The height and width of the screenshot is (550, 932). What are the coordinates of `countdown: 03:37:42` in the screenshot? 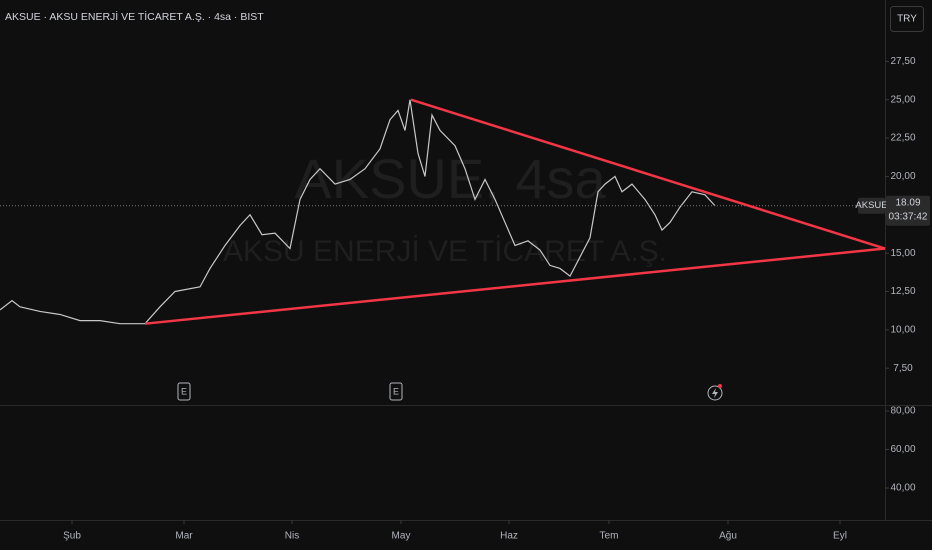 It's located at (908, 216).